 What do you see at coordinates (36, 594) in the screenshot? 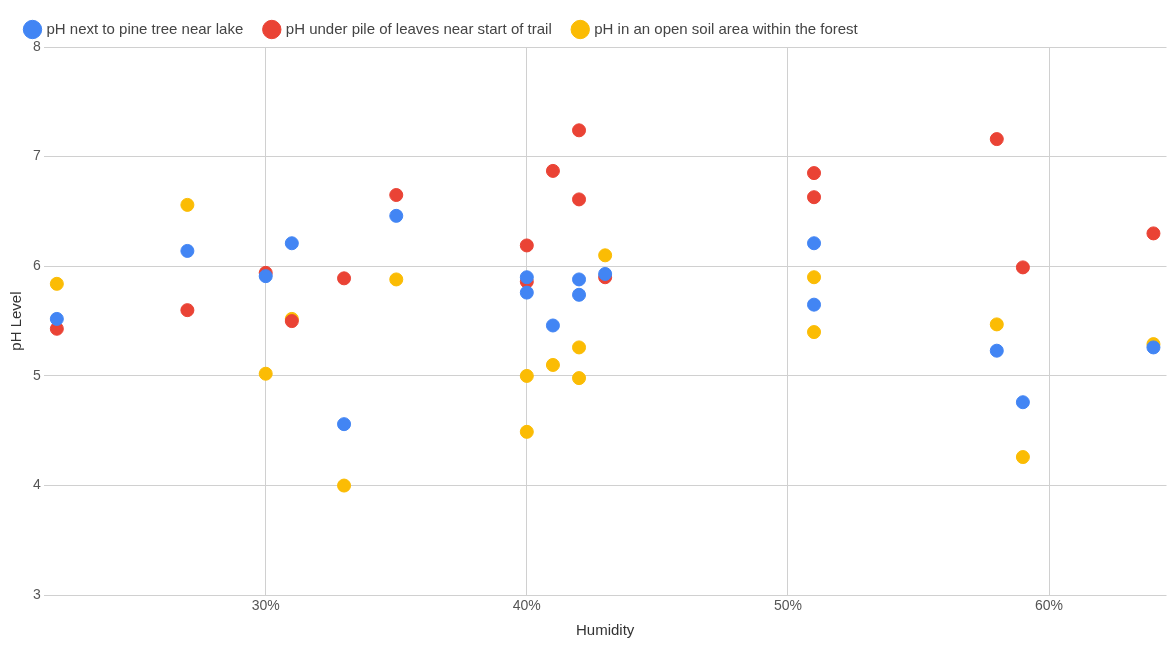
I see `y-tick-label: 3` at bounding box center [36, 594].